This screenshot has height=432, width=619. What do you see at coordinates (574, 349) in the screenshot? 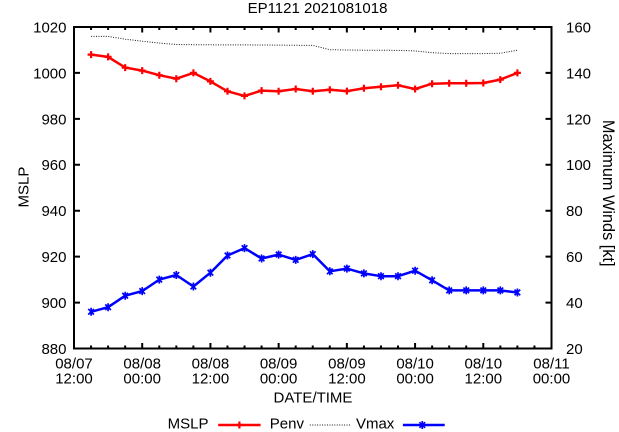
I see `svg-text: 20` at bounding box center [574, 349].